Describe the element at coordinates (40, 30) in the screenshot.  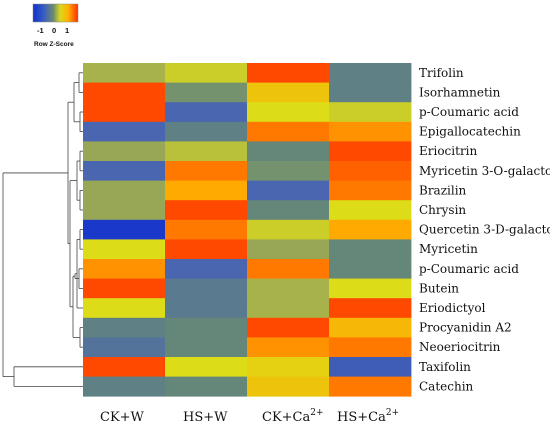
I see `color-key-tick-neg1: -1` at that location.